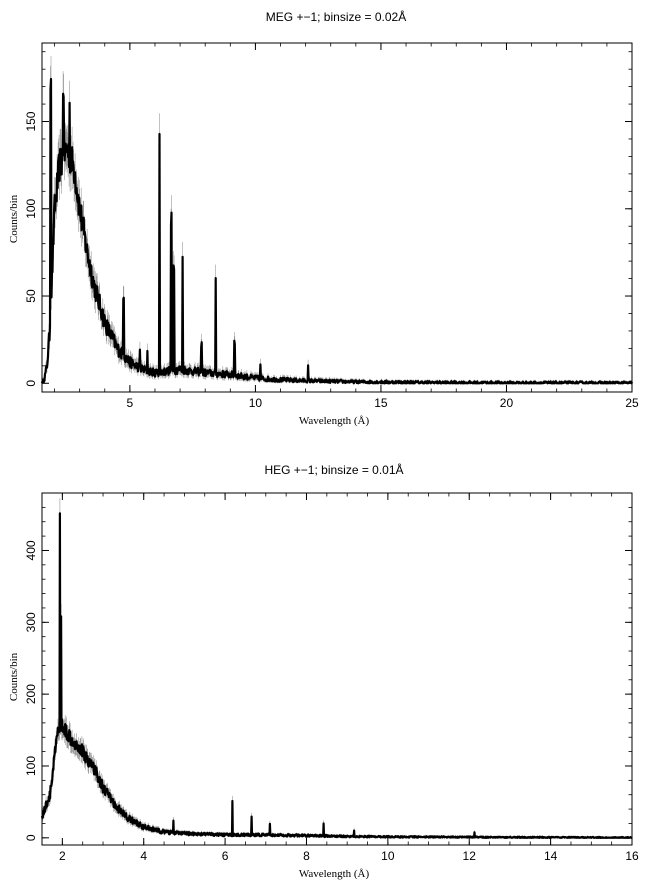  What do you see at coordinates (388, 856) in the screenshot?
I see `heg-x-tick-label: 10` at bounding box center [388, 856].